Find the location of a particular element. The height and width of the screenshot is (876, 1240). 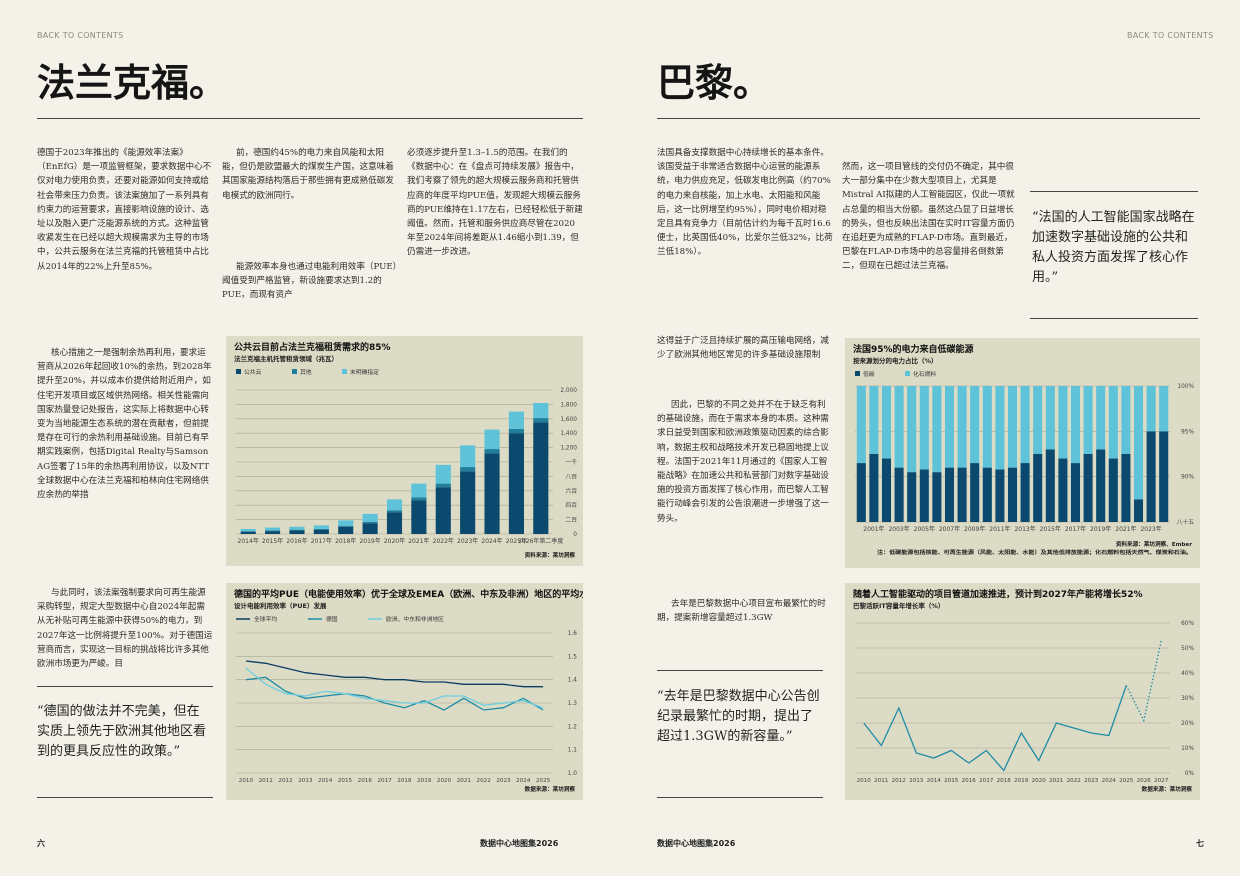

pull-quote: “德国的做法并不完美，但在实质上领先于欧洲其他地区看到的更具反应性的政策。” is located at coordinates (122, 731).